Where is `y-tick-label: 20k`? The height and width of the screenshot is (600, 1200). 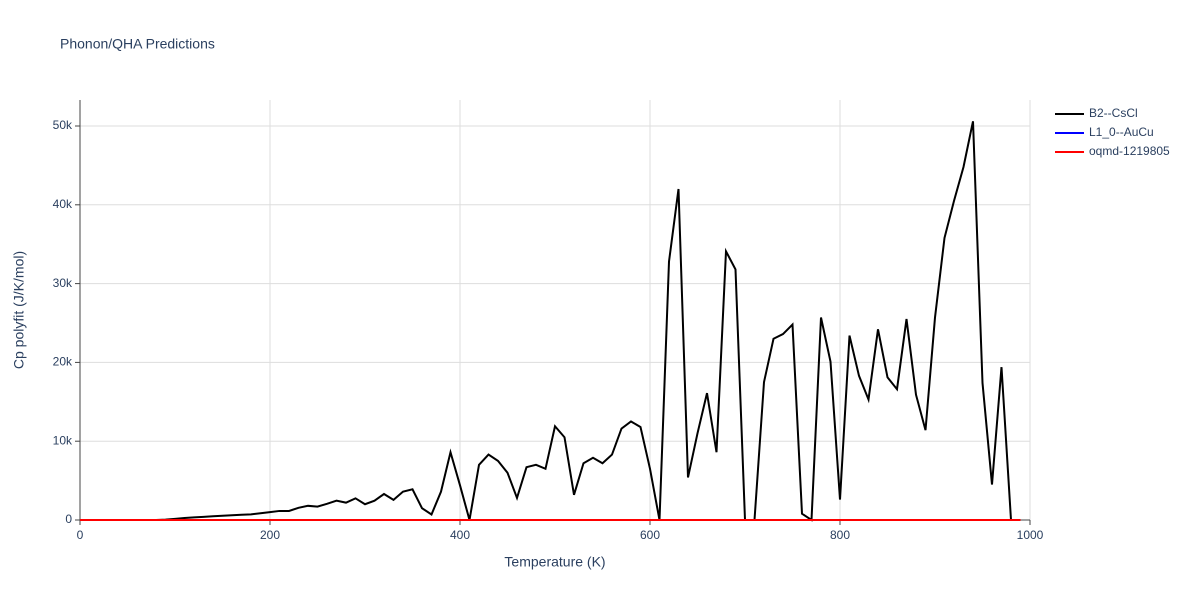 y-tick-label: 20k is located at coordinates (63, 362).